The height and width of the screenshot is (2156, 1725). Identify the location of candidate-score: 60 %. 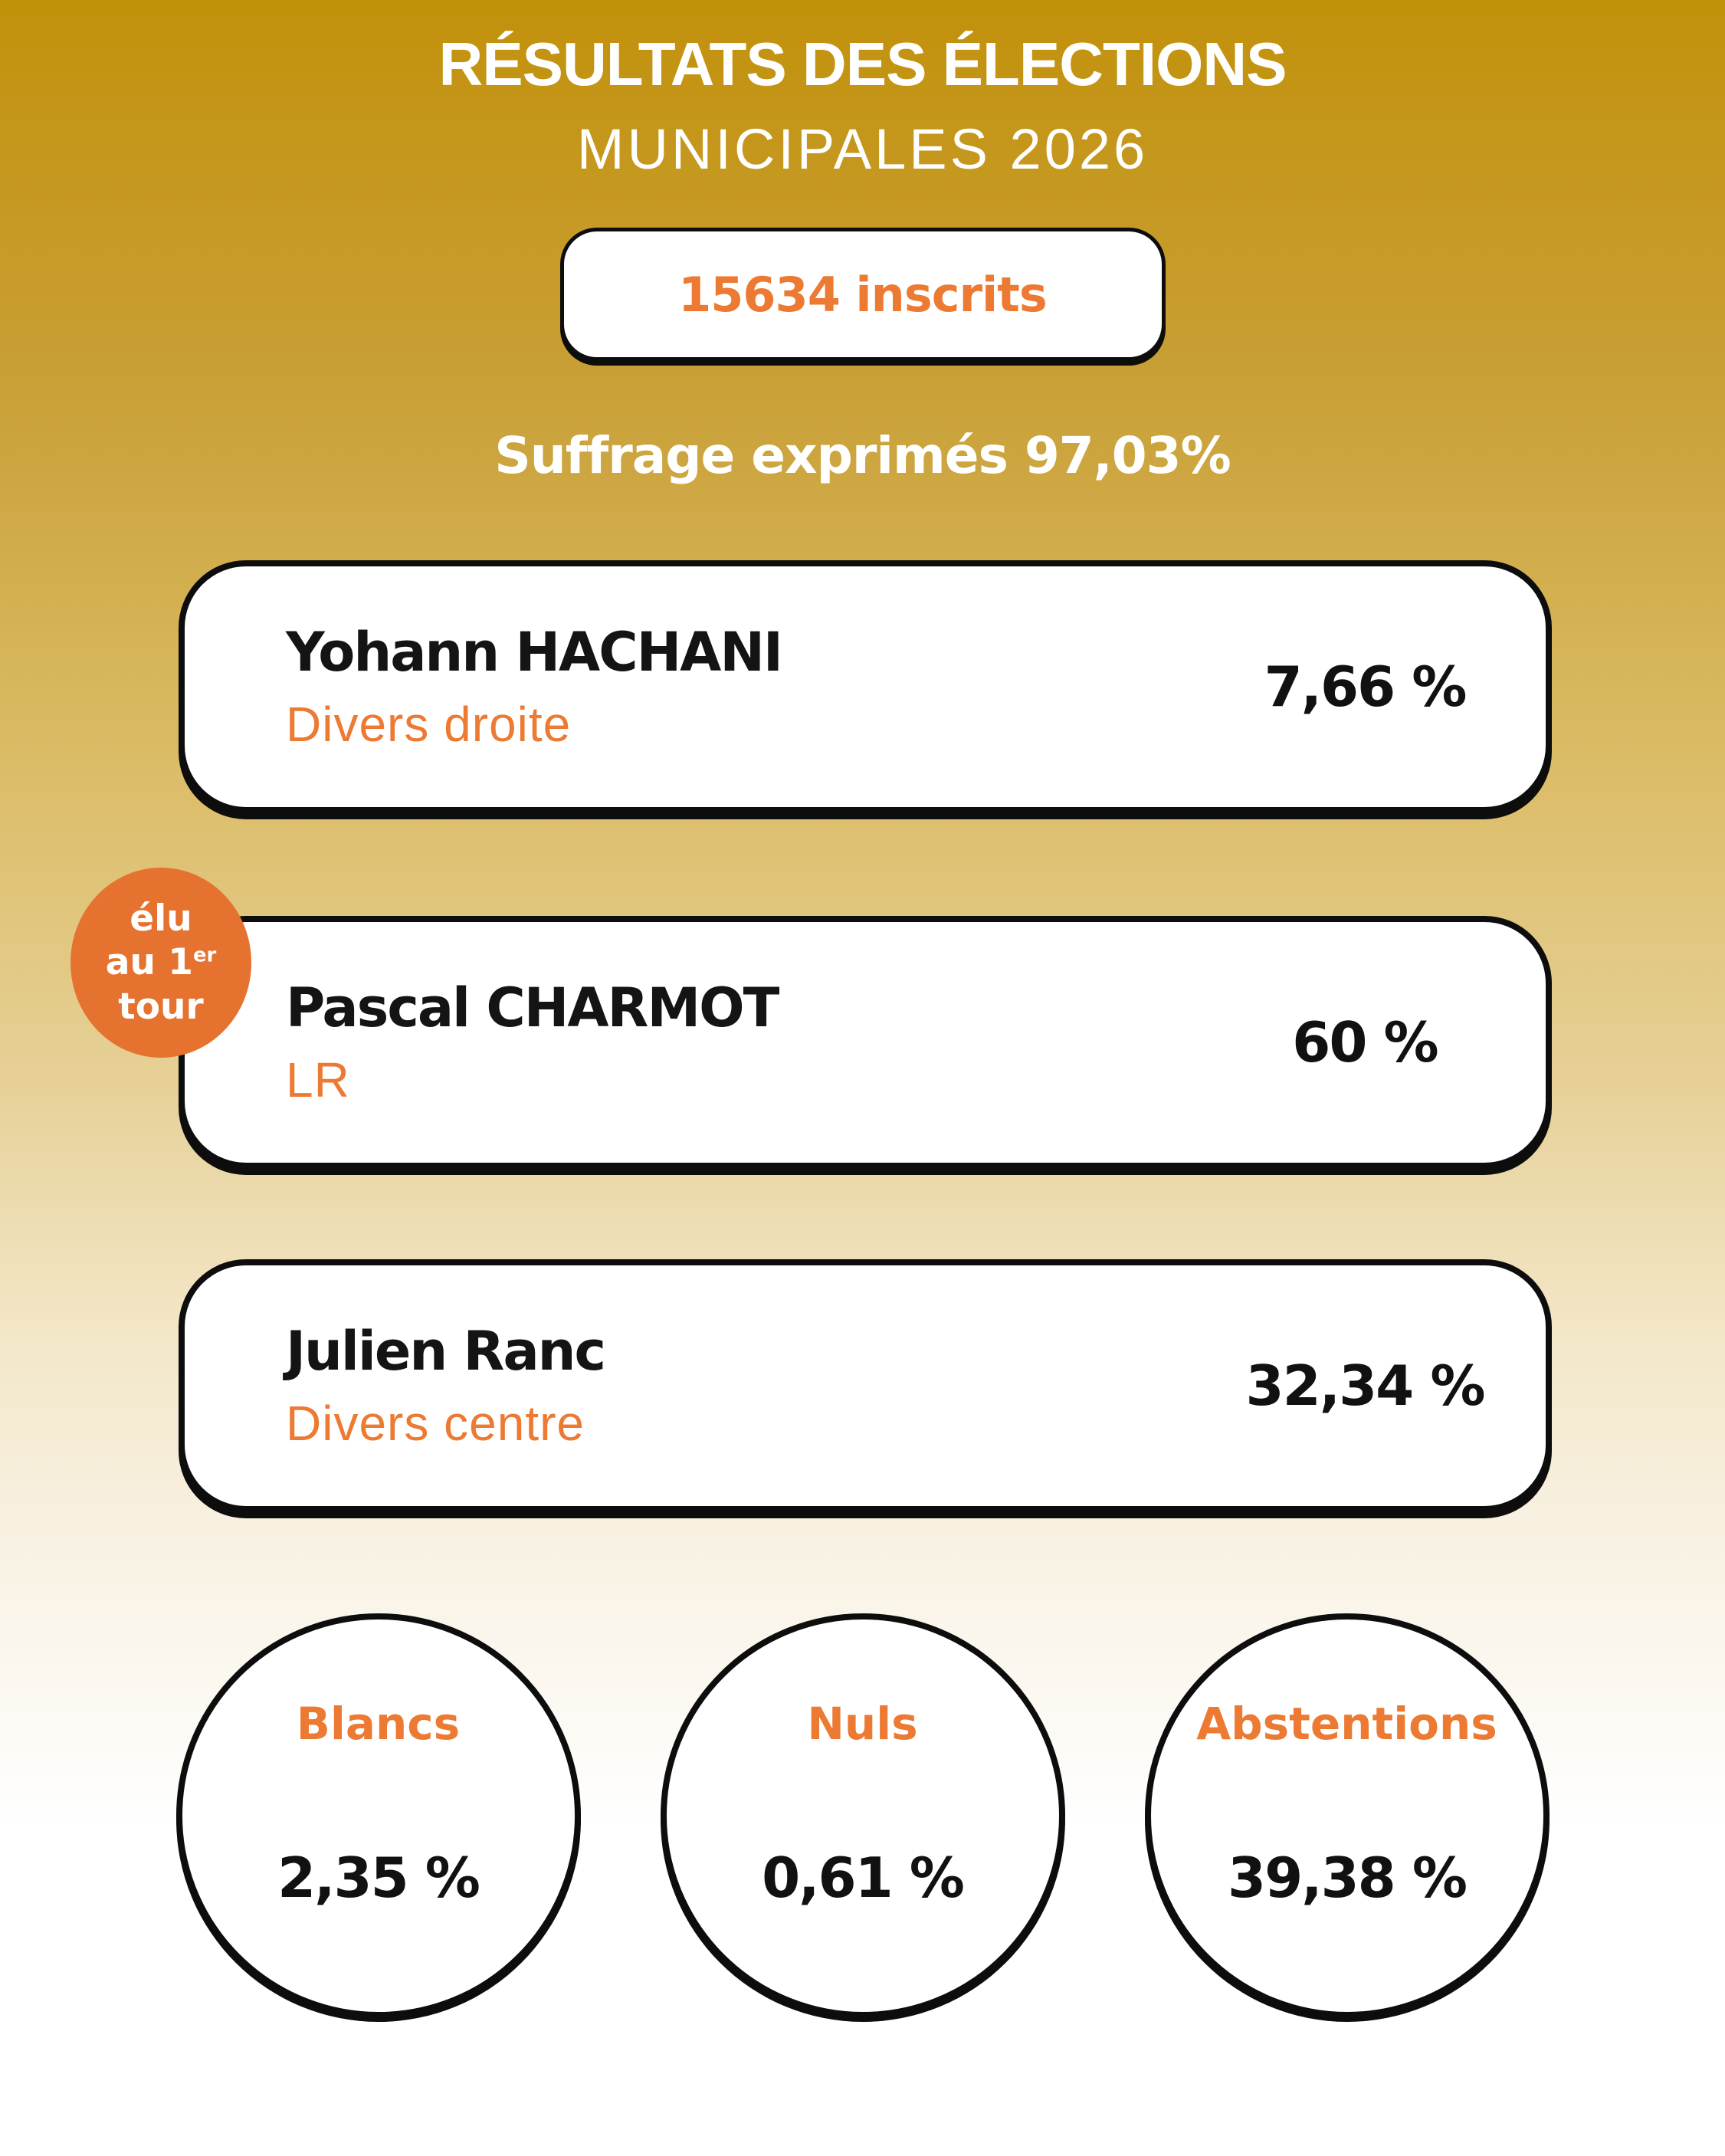
(1365, 1042).